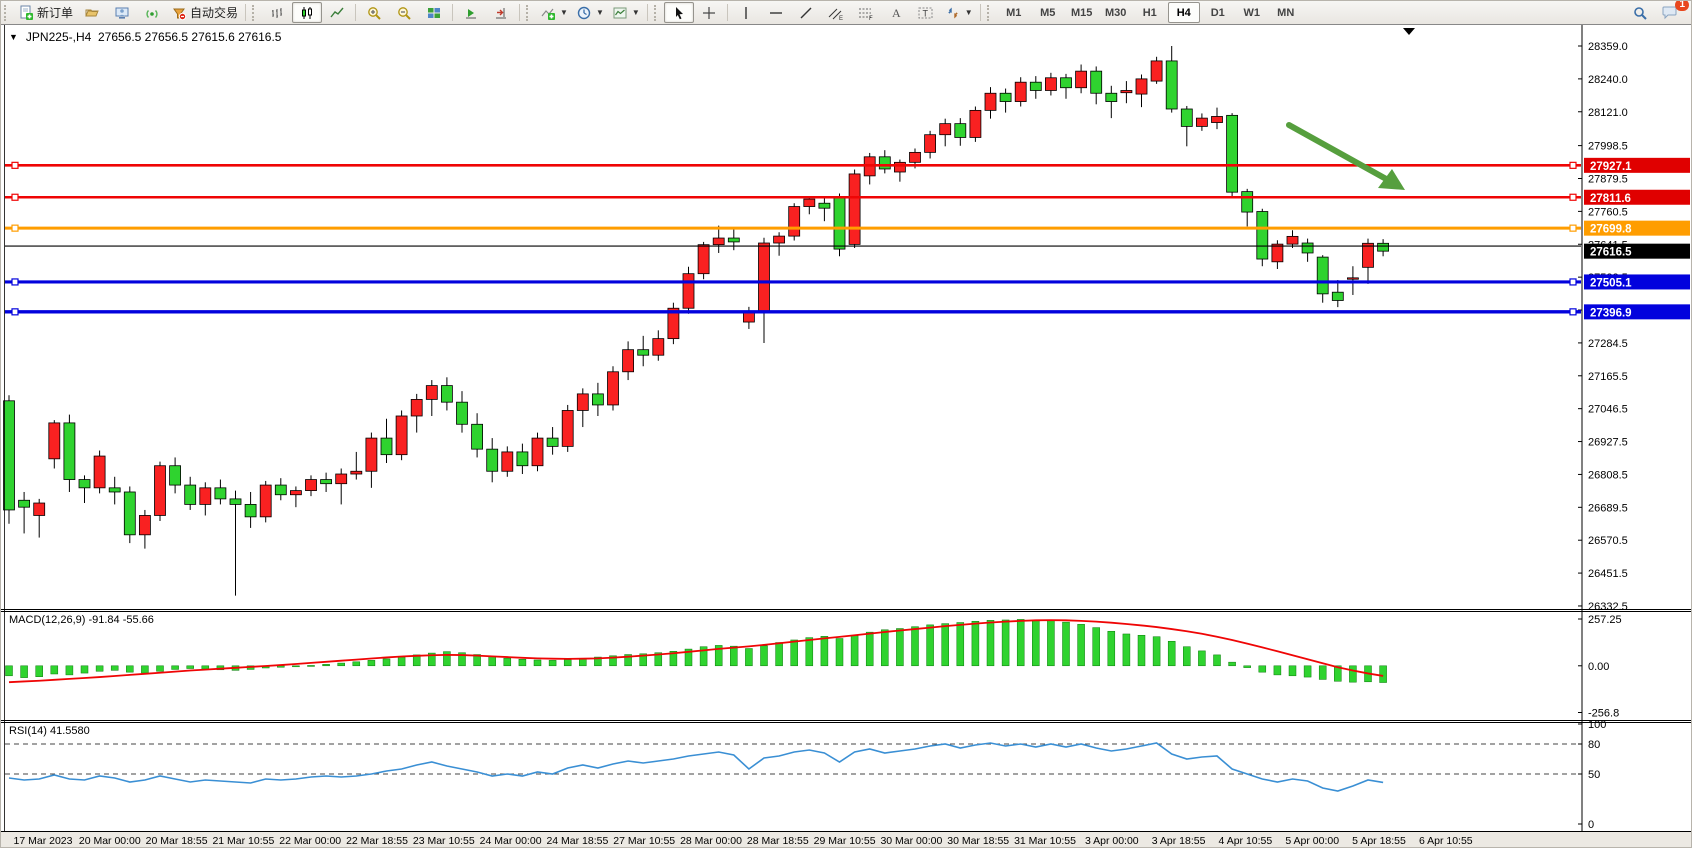 Image resolution: width=1692 pixels, height=848 pixels. Describe the element at coordinates (122, 12) in the screenshot. I see `profile-button` at that location.